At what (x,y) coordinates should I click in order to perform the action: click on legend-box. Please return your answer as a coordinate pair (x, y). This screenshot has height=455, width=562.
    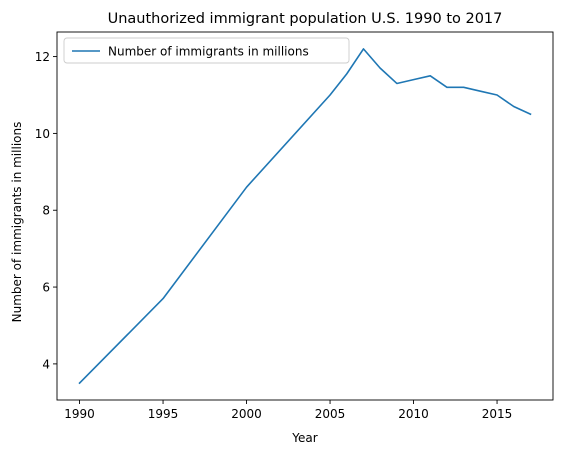
    Looking at the image, I should click on (206, 50).